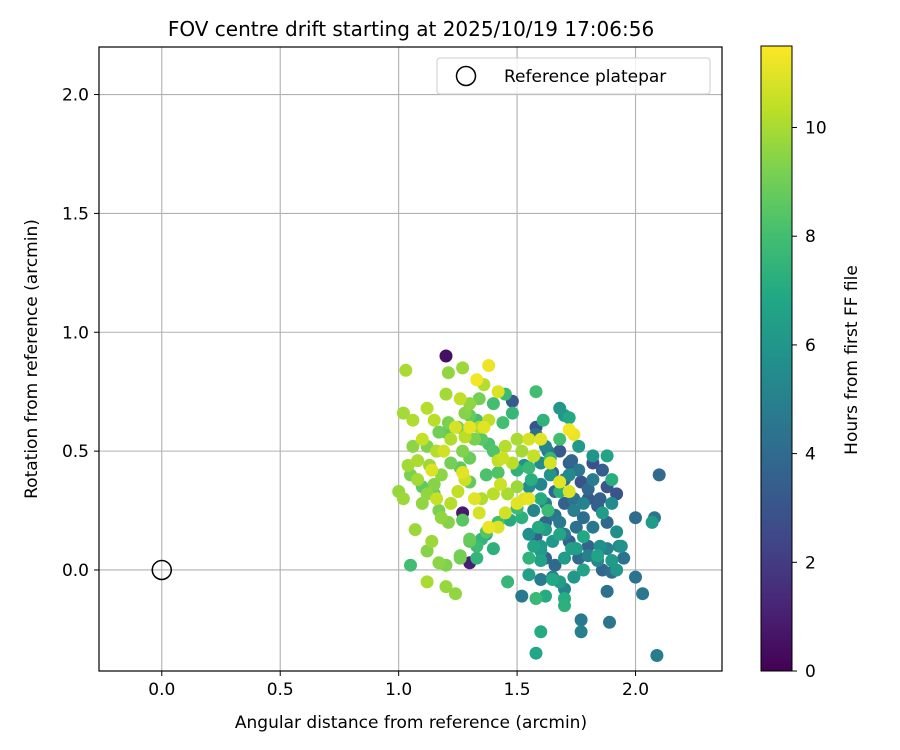 Image resolution: width=900 pixels, height=750 pixels. I want to click on y-axis-ticks: 0.0 0.5 1.0 1.5 2.0, so click(80, 333).